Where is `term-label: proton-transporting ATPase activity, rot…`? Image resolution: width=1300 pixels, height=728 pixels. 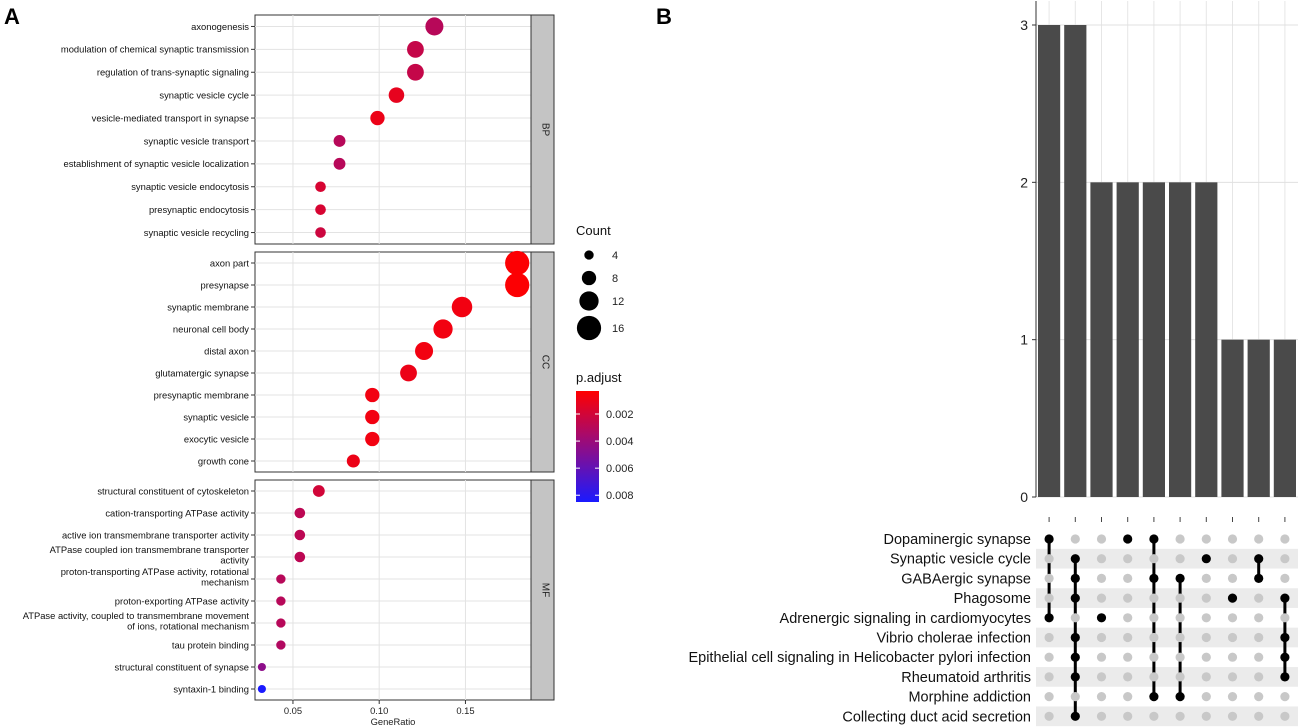 term-label: proton-transporting ATPase activity, rot… is located at coordinates (155, 577).